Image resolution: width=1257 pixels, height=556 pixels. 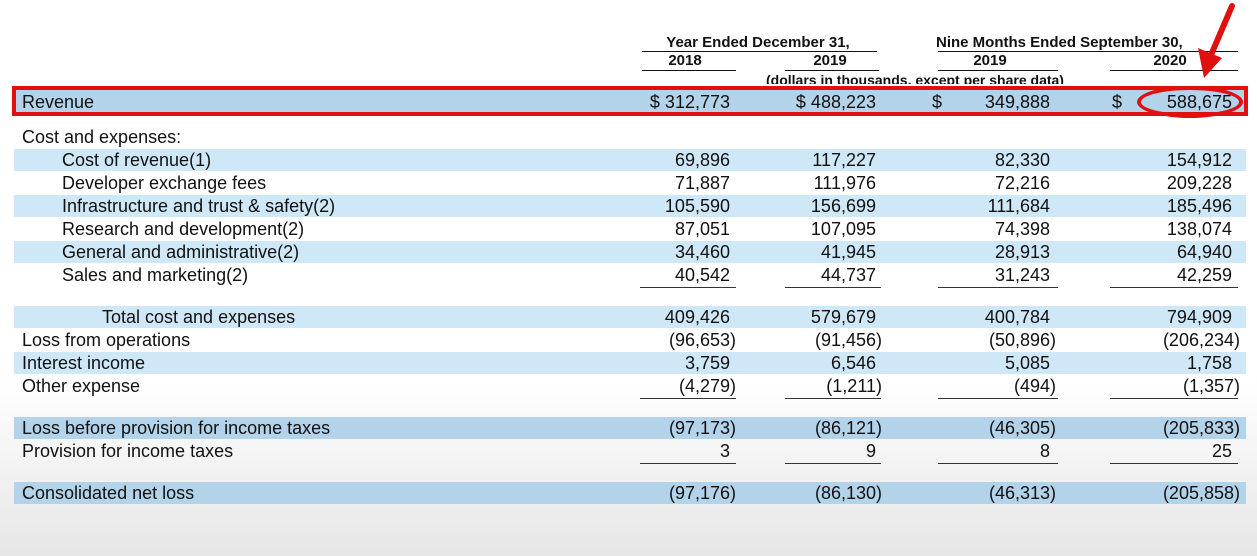 What do you see at coordinates (702, 160) in the screenshot?
I see `cost-row-value: 69,896` at bounding box center [702, 160].